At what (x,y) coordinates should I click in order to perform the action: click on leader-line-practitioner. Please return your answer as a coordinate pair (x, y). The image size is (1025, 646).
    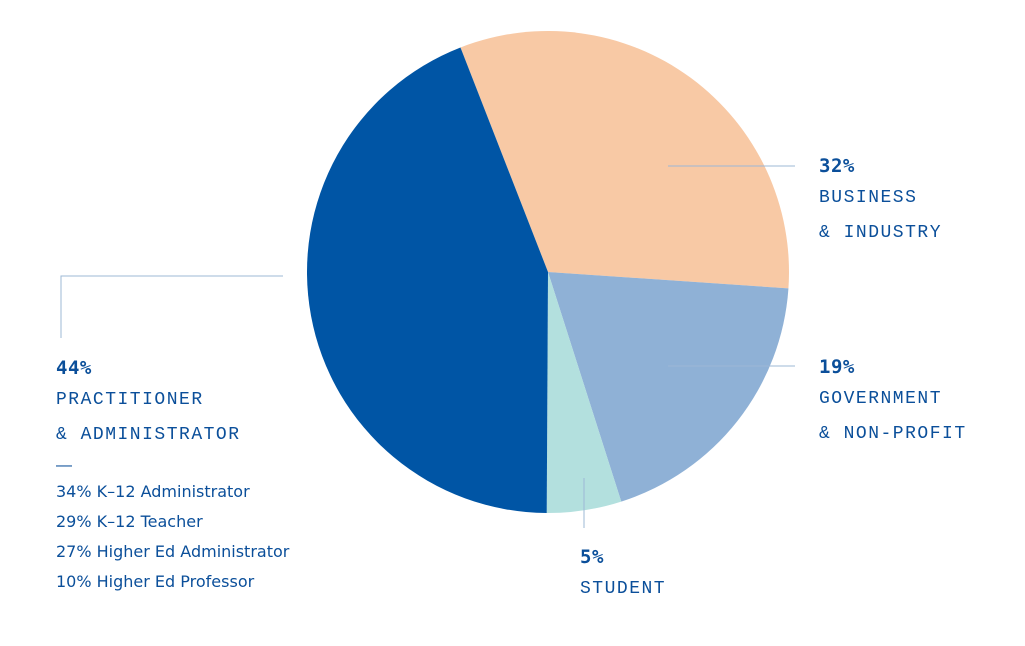
    Looking at the image, I should click on (171, 306).